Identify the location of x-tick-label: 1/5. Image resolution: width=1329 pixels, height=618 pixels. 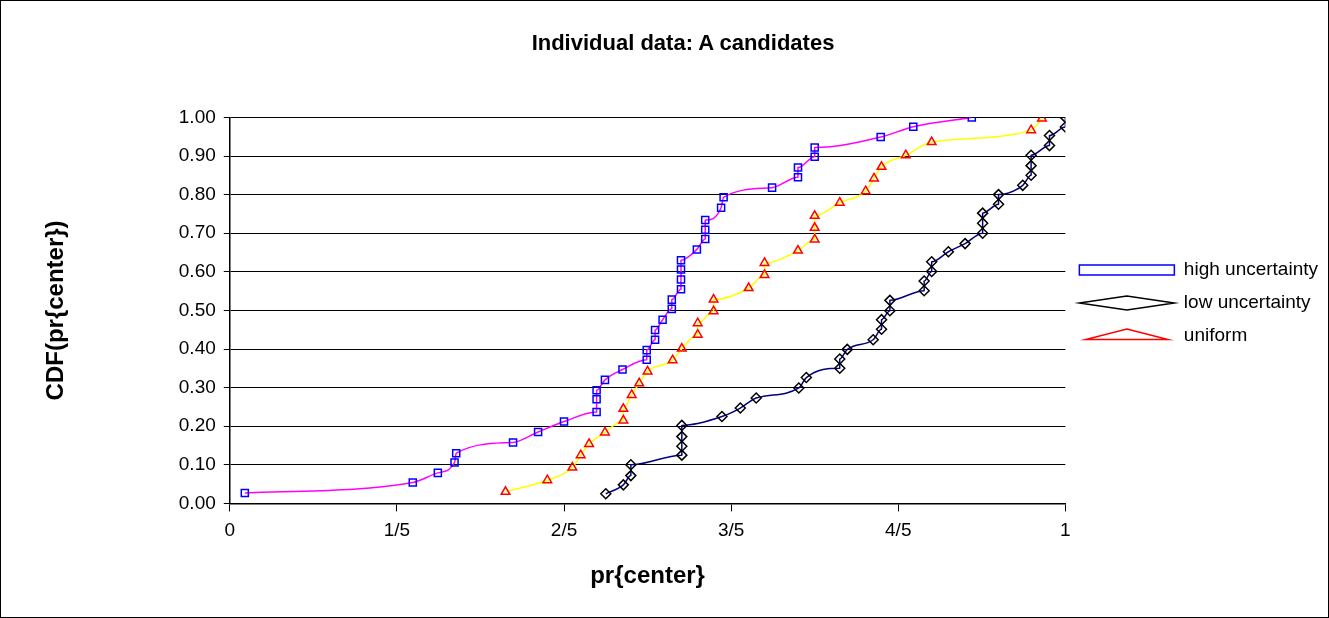
(397, 530).